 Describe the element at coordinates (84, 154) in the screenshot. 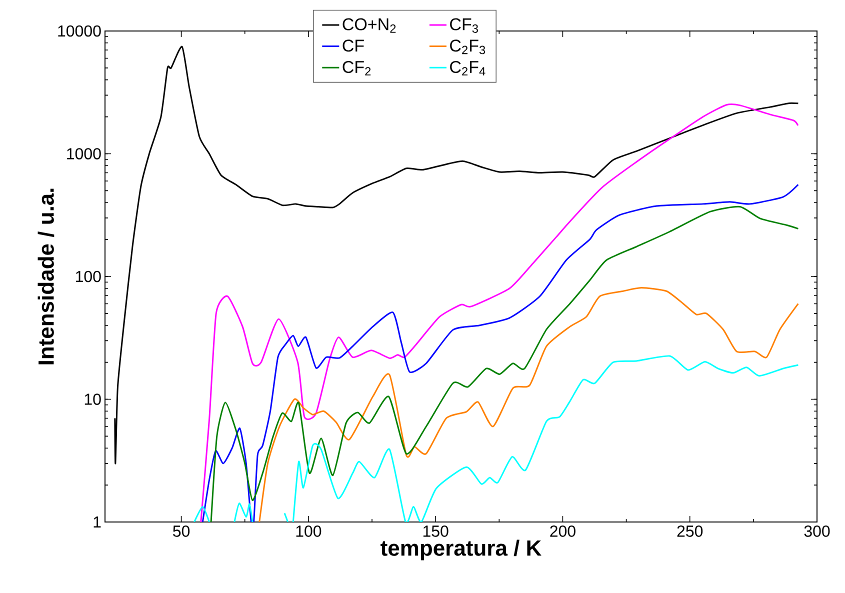

I see `y-tick-label: 1000` at that location.